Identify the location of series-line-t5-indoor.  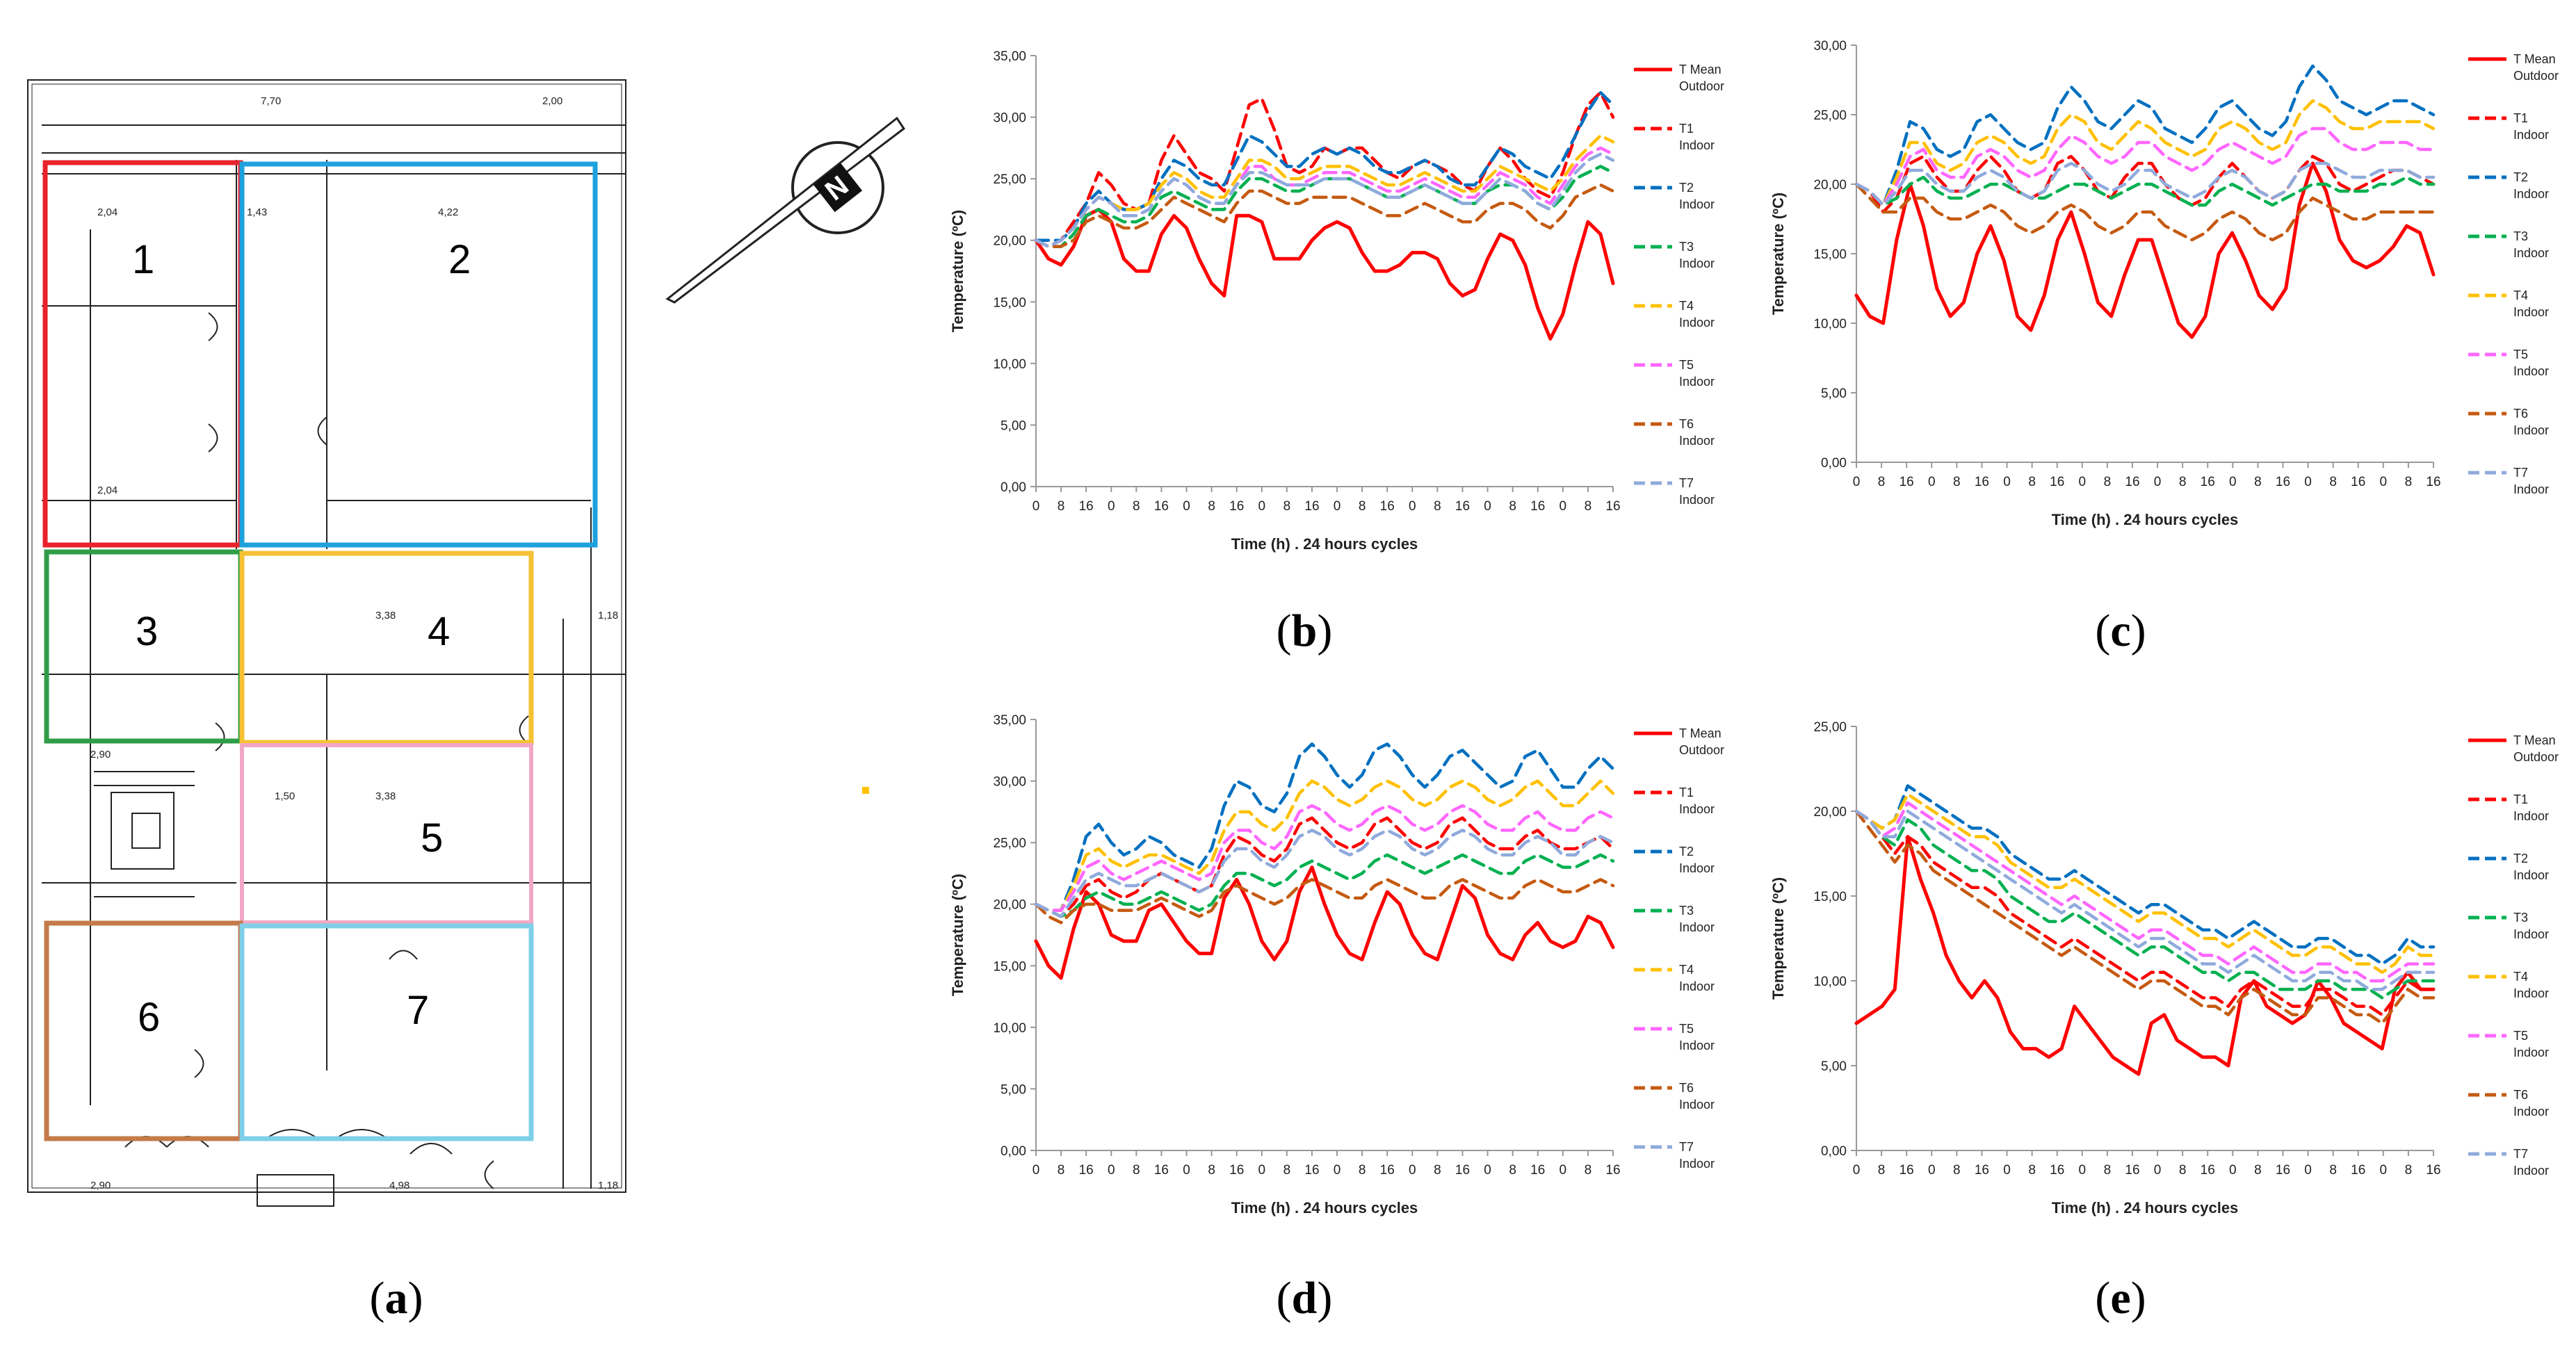
(2145, 892).